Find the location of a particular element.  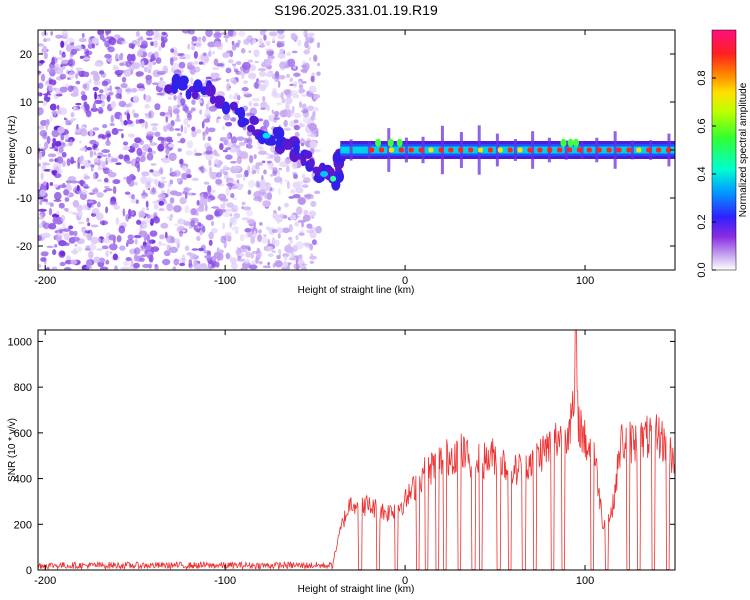

spectrogram-xtick-label: -100 is located at coordinates (225, 281).